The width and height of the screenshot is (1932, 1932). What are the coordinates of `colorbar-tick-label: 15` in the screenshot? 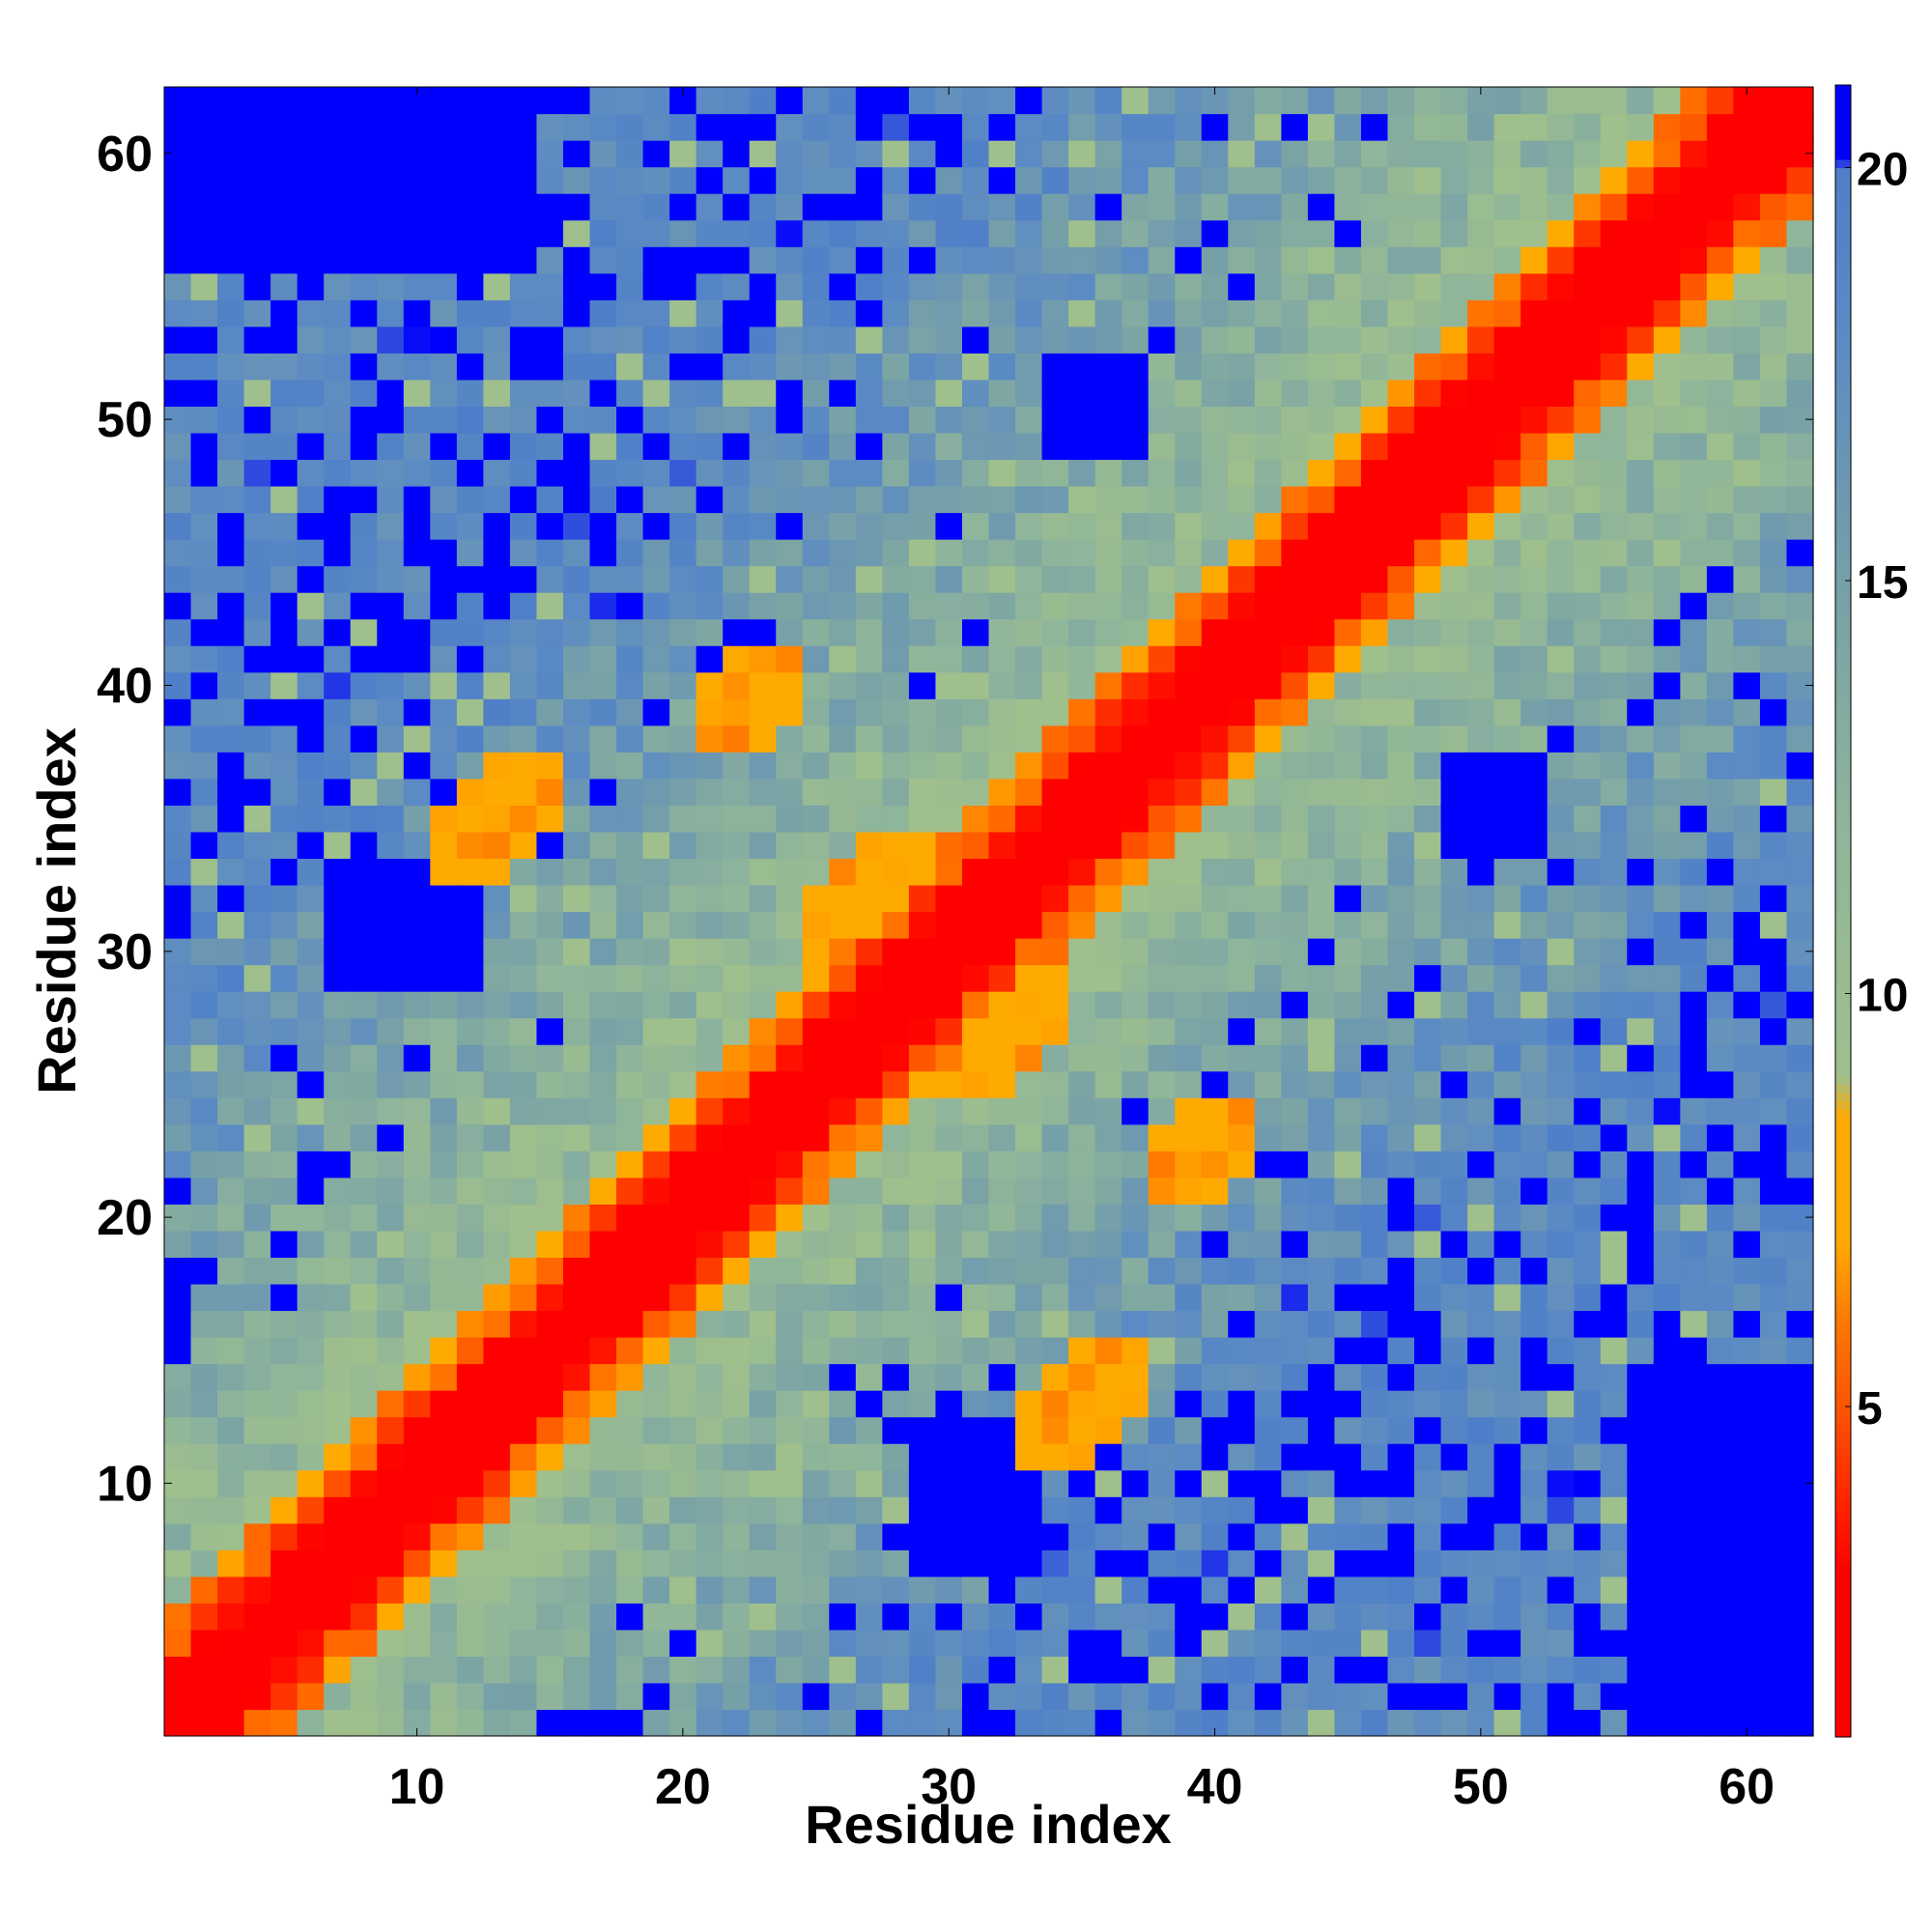 It's located at (1882, 583).